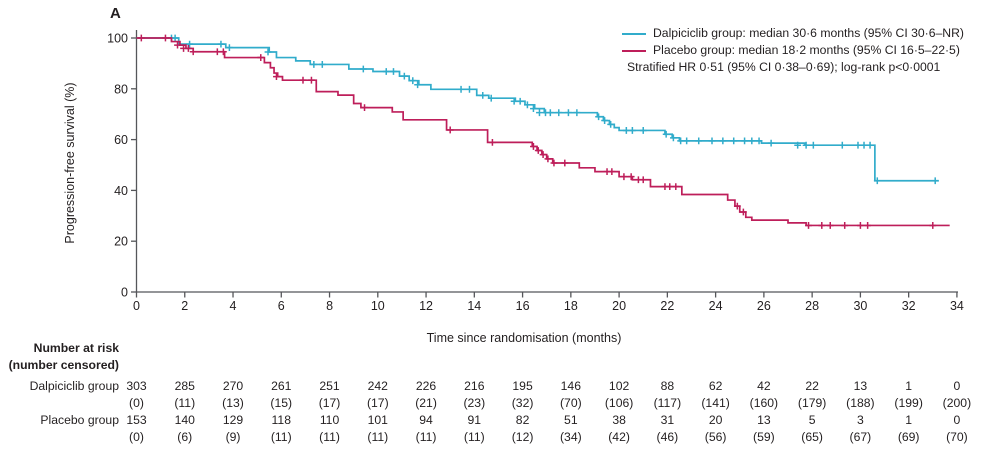 The height and width of the screenshot is (457, 982). Describe the element at coordinates (524, 338) in the screenshot. I see `x-axis-title: Time since randomisation (months)` at that location.